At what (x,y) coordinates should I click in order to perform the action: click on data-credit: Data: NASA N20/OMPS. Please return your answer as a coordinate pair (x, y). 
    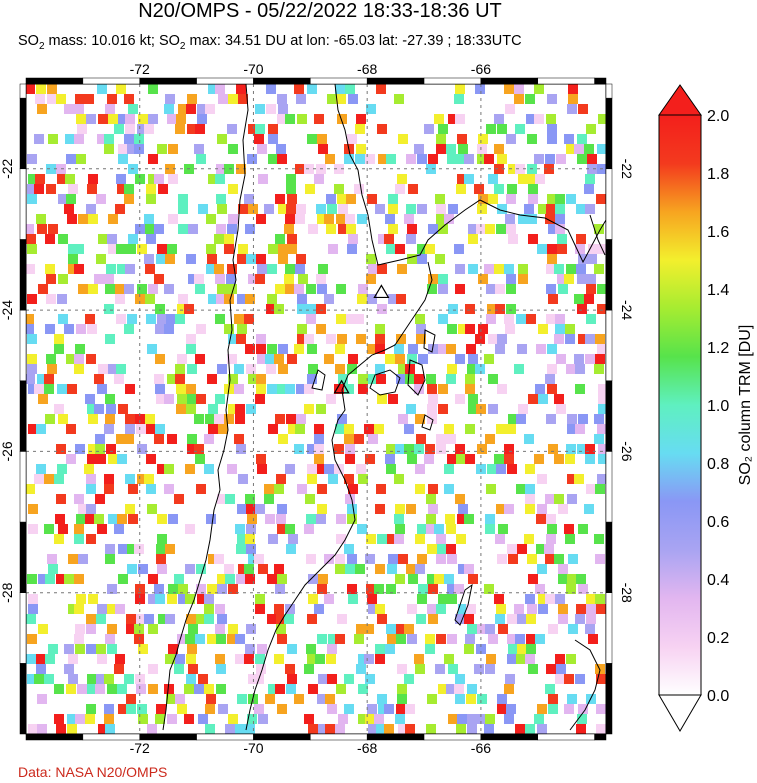
    Looking at the image, I should click on (93, 772).